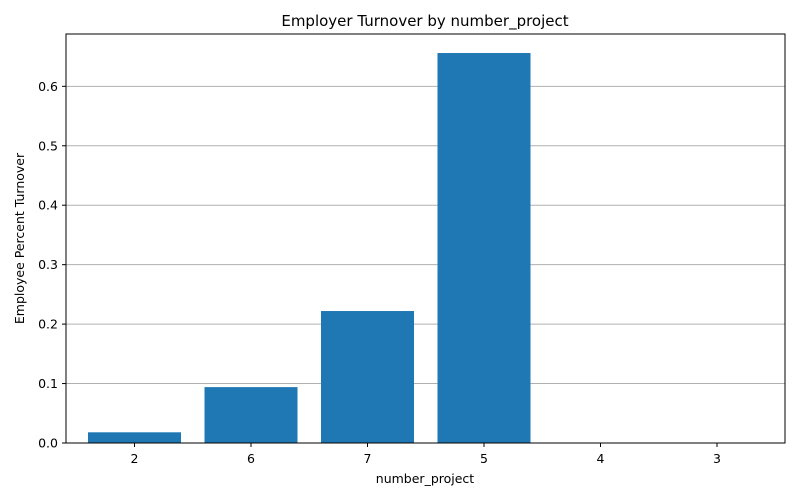 The width and height of the screenshot is (800, 500). What do you see at coordinates (48, 324) in the screenshot?
I see `y-tick-label: 0.2` at bounding box center [48, 324].